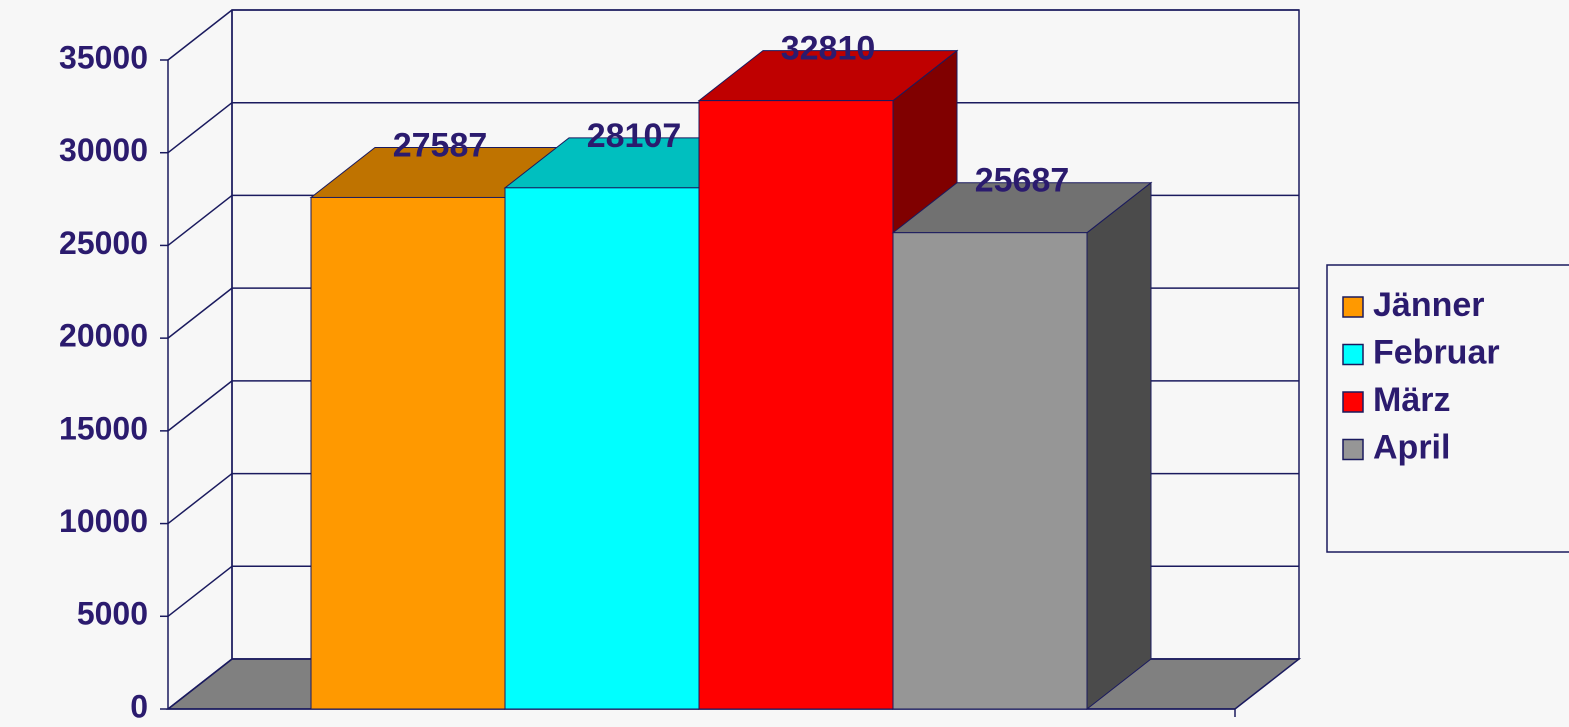 This screenshot has height=727, width=1569. What do you see at coordinates (634, 136) in the screenshot?
I see `value-label: 28107` at bounding box center [634, 136].